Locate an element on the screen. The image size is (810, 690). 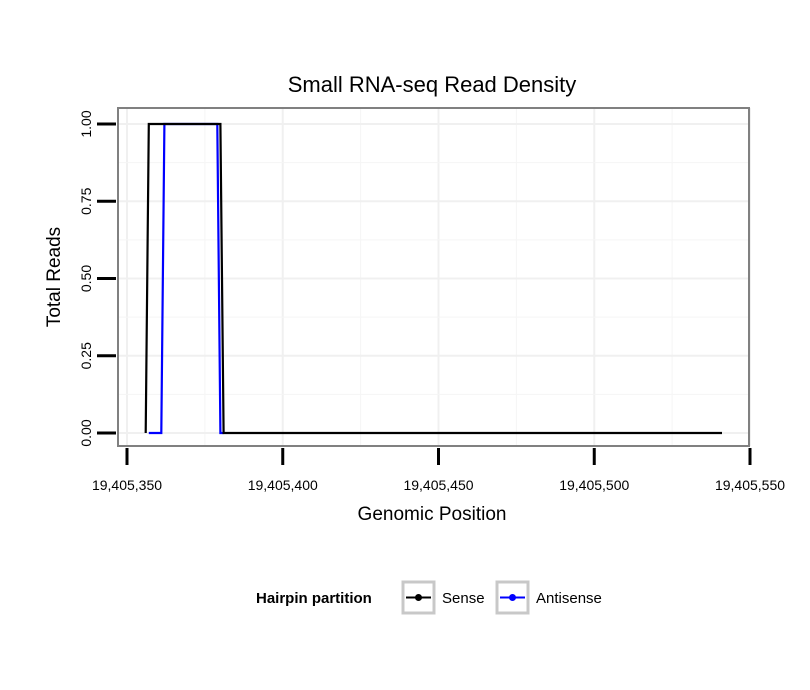
y-tick-label: 0.75 is located at coordinates (86, 200).